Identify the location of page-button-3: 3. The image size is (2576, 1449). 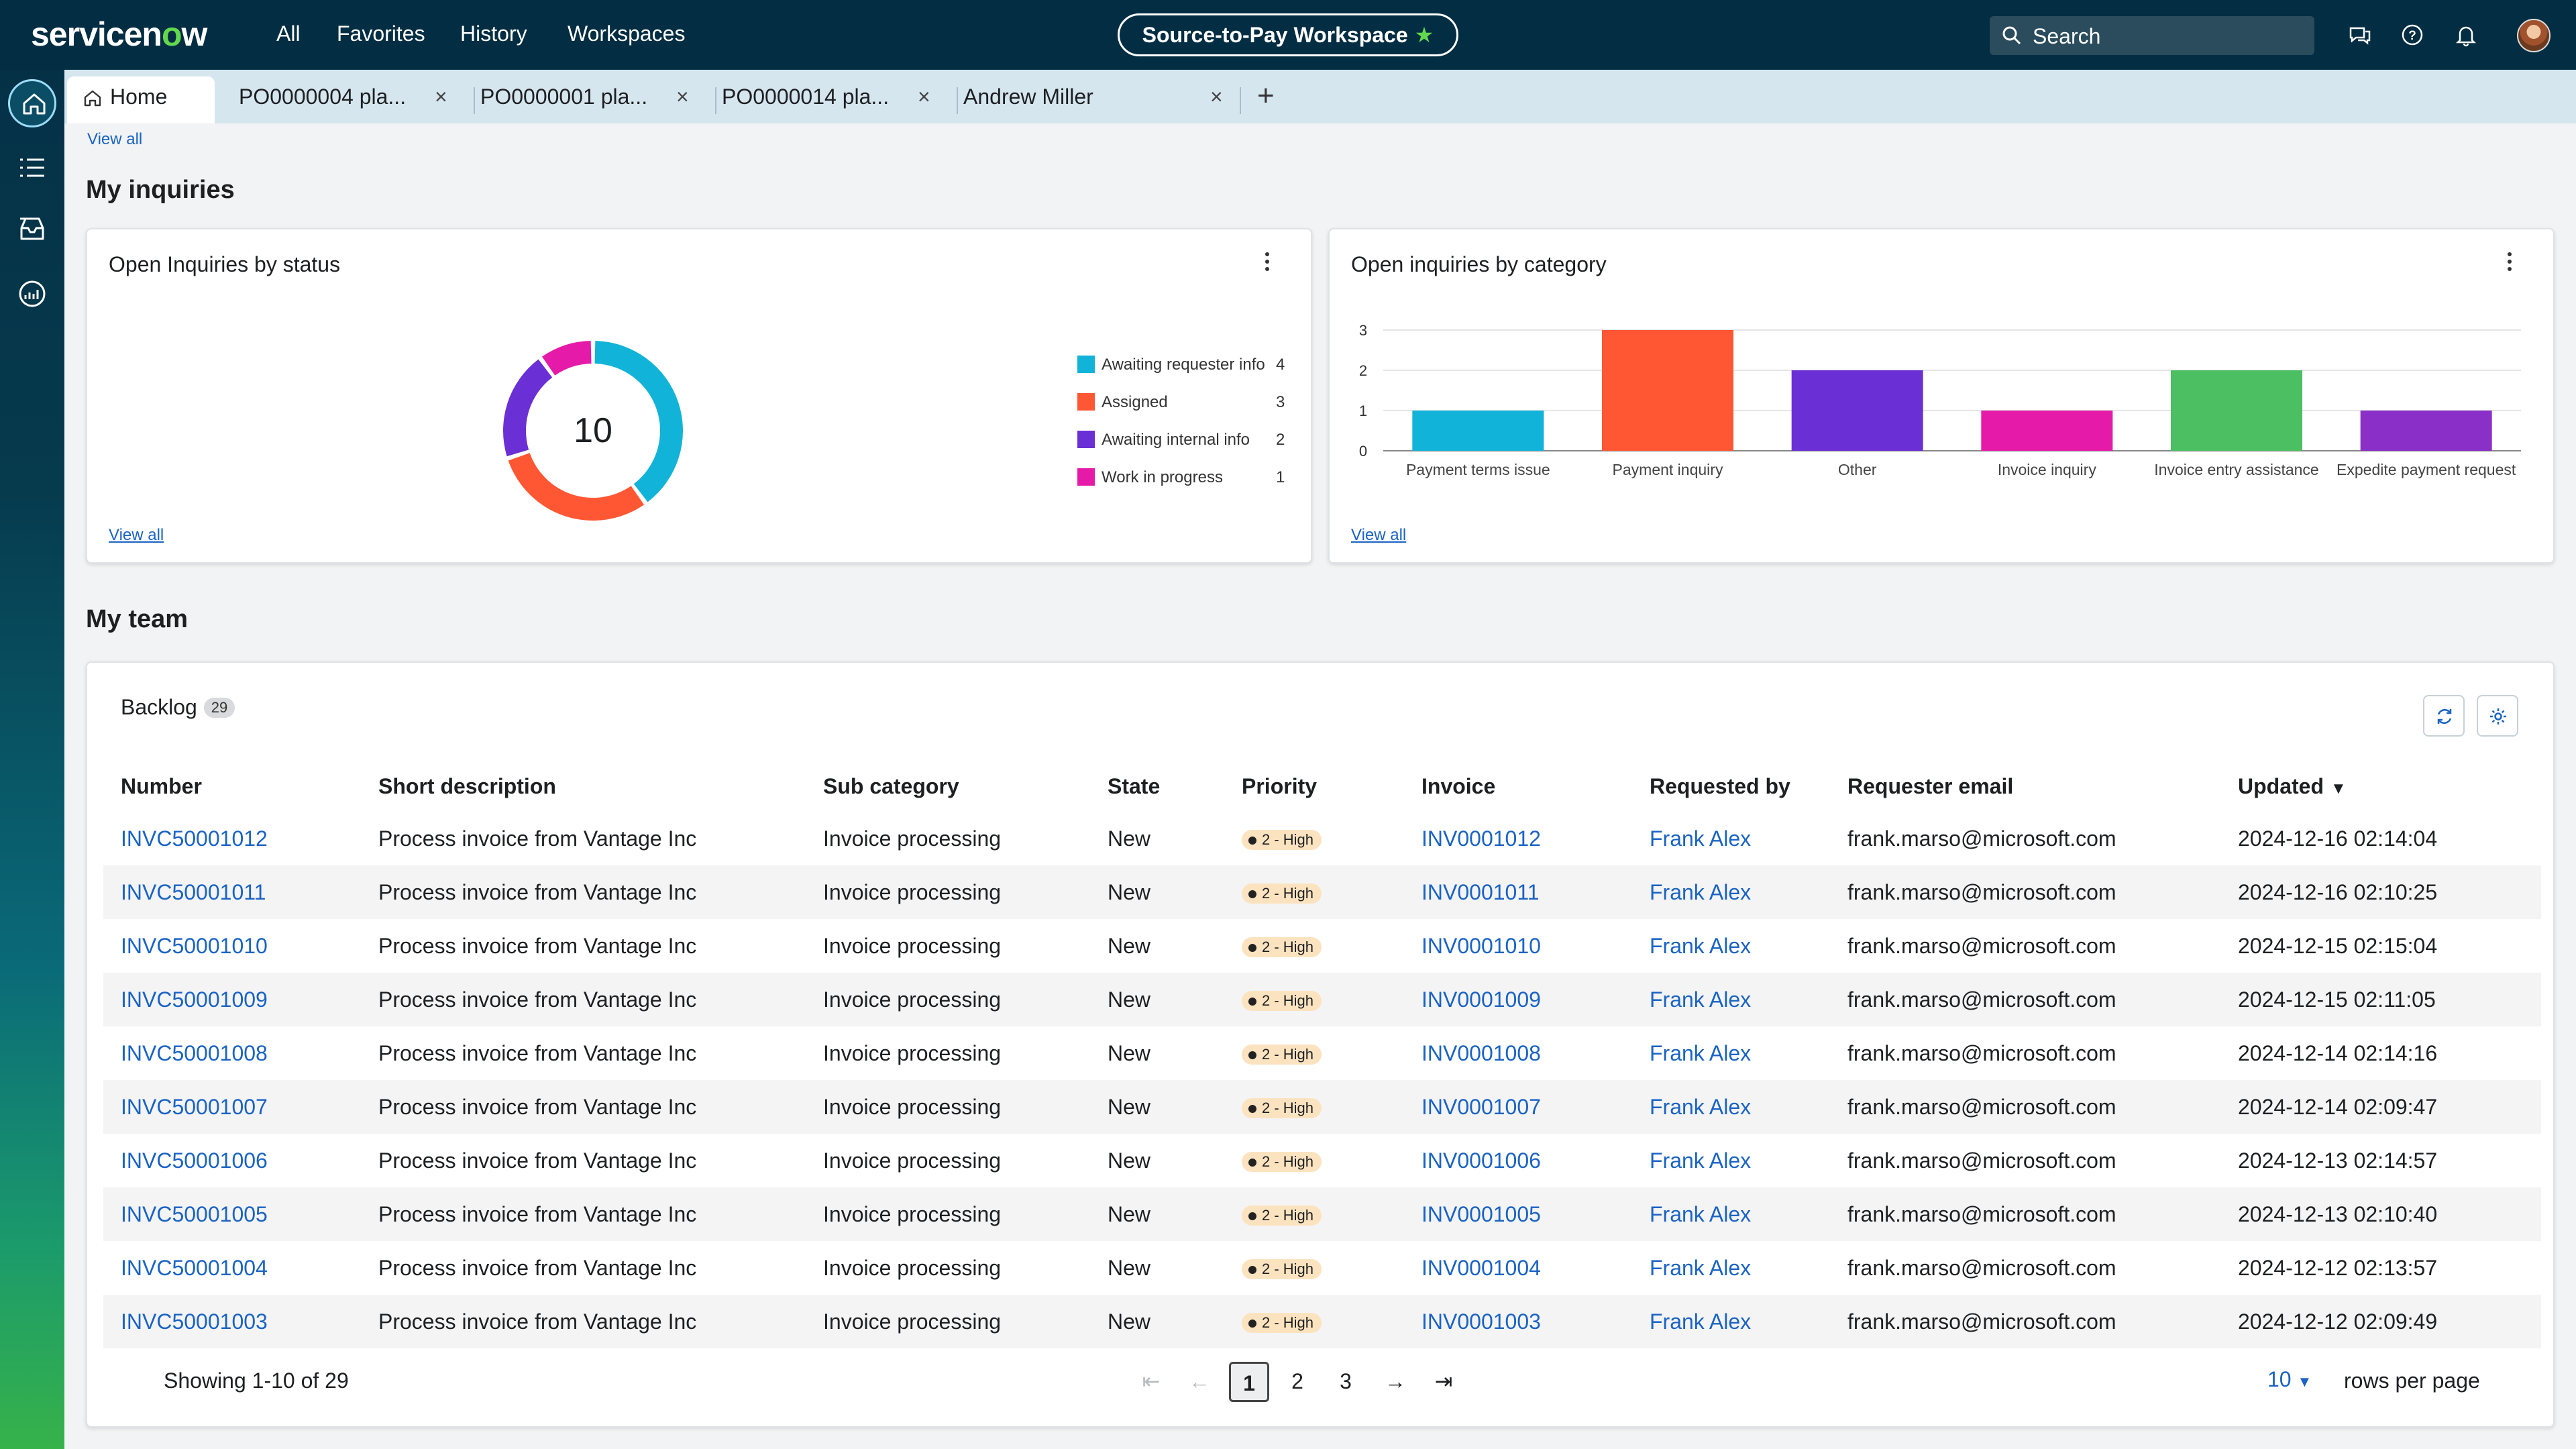
(1346, 1381).